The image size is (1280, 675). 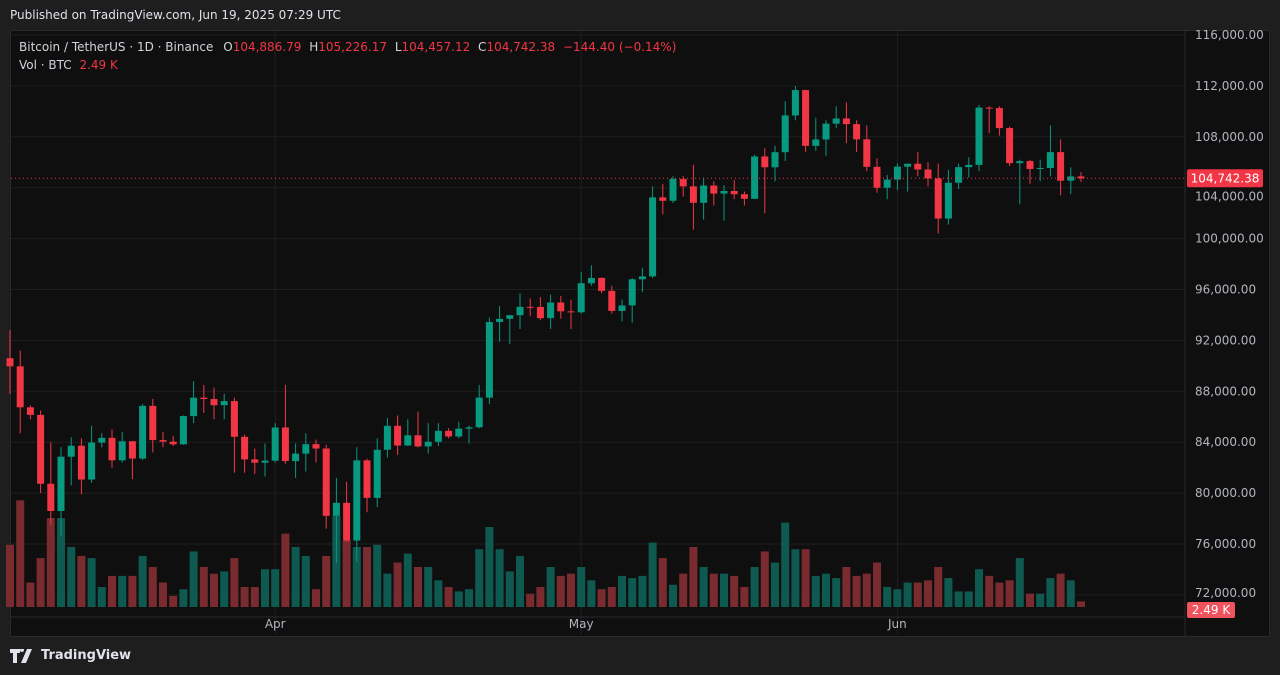 I want to click on last-volume-label: 2.49 K, so click(x=1212, y=610).